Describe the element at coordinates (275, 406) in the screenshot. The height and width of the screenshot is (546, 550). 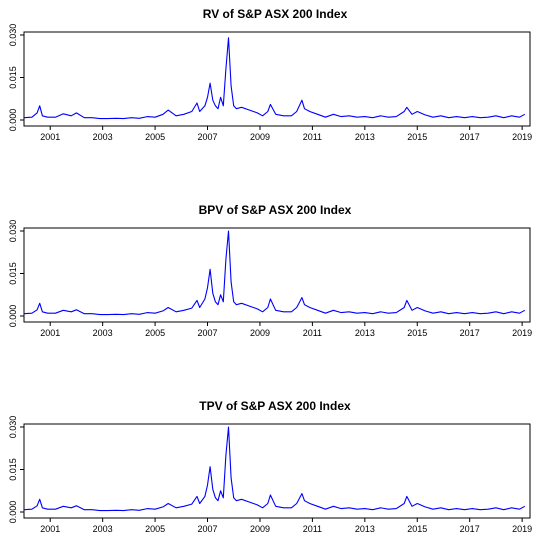
I see `chart-title: TPV of S&P ASX 200 Index` at that location.